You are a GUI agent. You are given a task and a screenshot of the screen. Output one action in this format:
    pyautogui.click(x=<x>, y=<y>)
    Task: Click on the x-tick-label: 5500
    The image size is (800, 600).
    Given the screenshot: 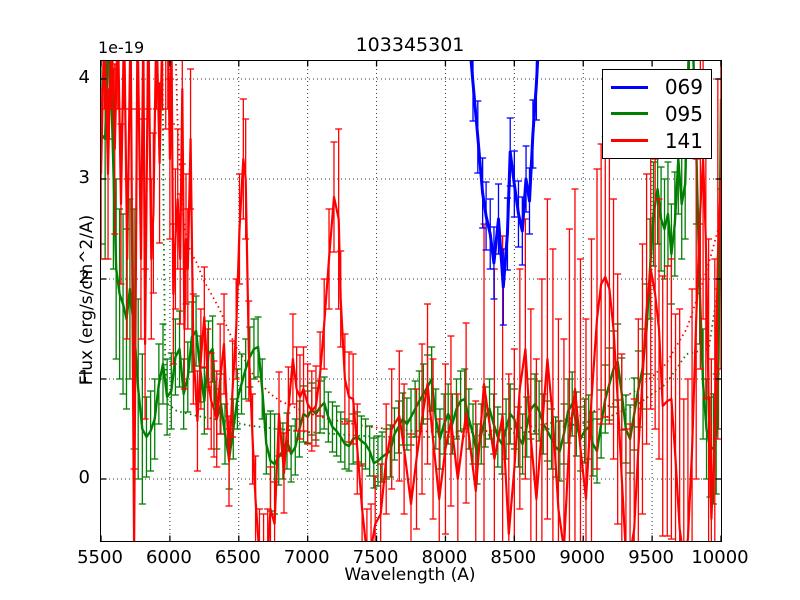 What is the action you would take?
    pyautogui.click(x=100, y=557)
    